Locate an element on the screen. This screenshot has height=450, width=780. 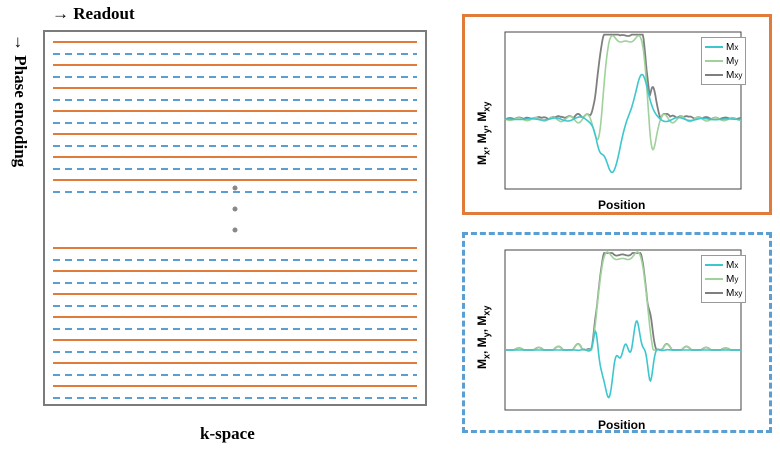
plot-top is located at coordinates (623, 110).